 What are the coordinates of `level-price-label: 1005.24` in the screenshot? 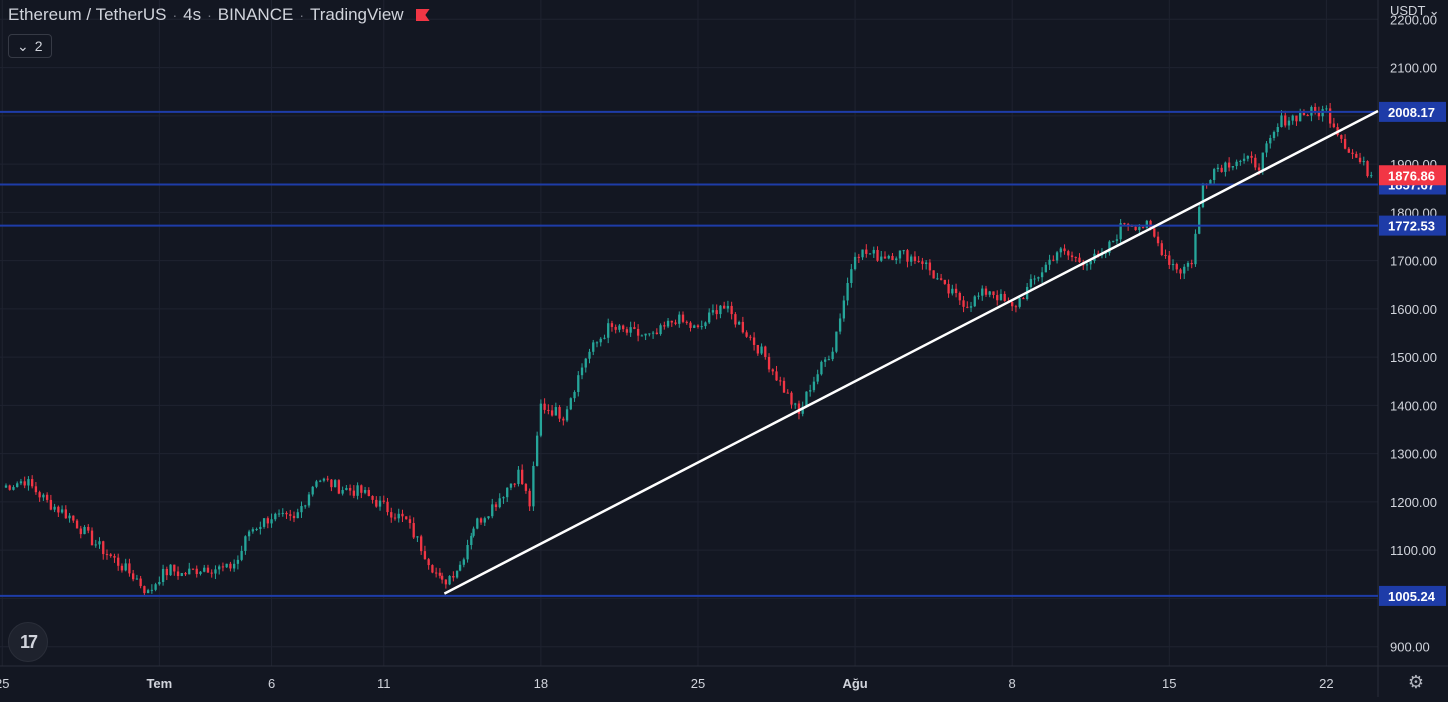 It's located at (1412, 596).